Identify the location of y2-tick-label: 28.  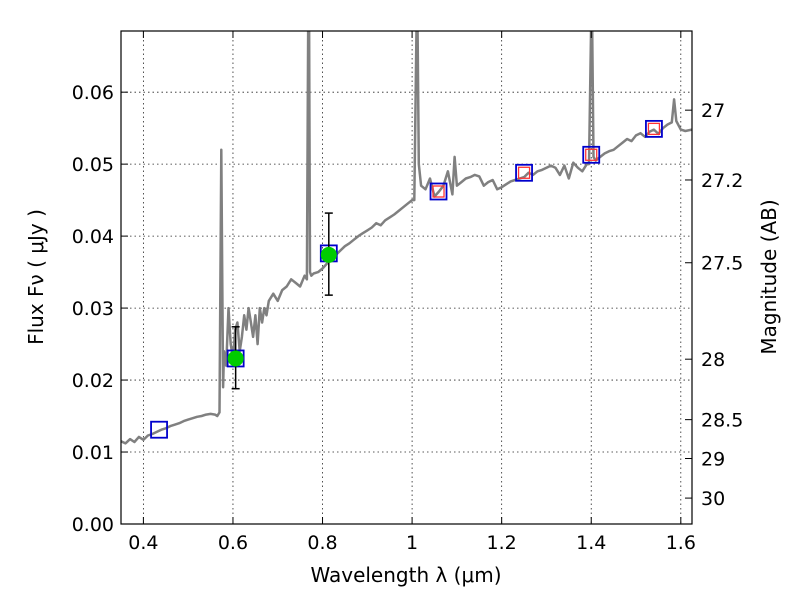
(713, 360).